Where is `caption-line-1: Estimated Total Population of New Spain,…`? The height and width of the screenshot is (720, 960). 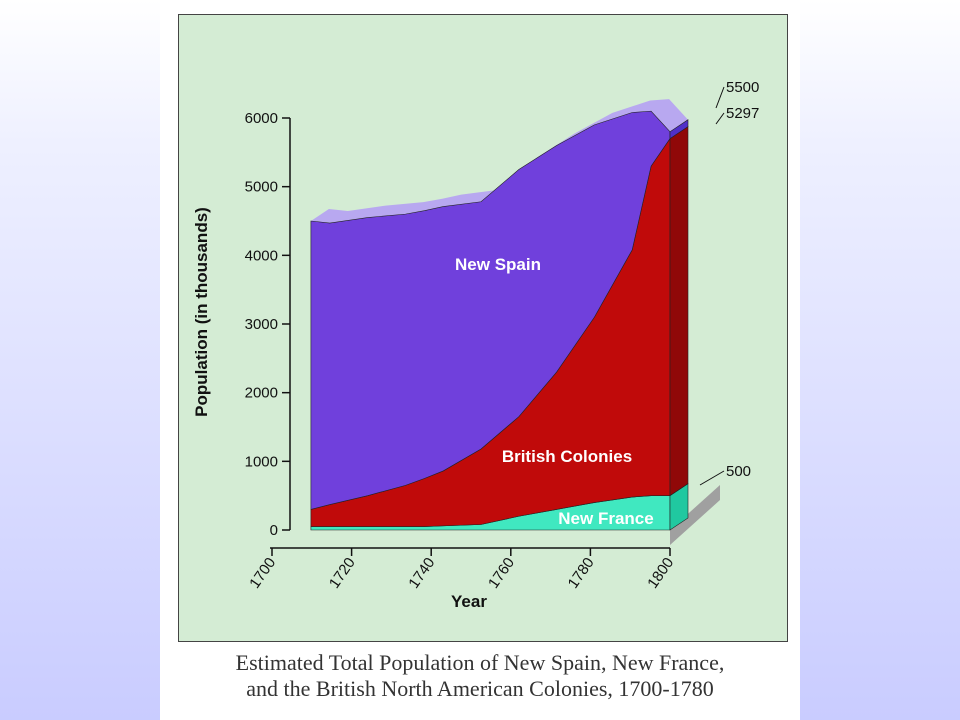 caption-line-1: Estimated Total Population of New Spain,… is located at coordinates (480, 662).